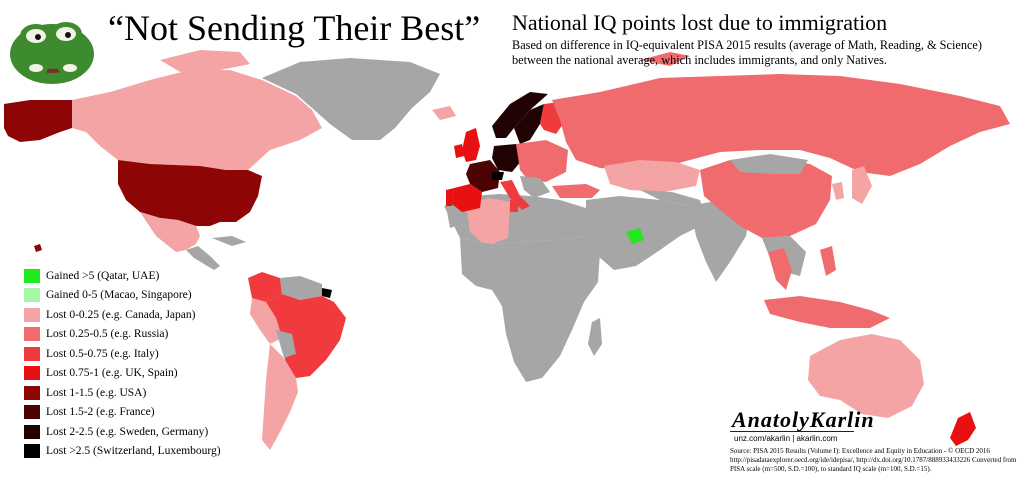 This screenshot has width=1024, height=484. Describe the element at coordinates (766, 198) in the screenshot. I see `region-china` at that location.